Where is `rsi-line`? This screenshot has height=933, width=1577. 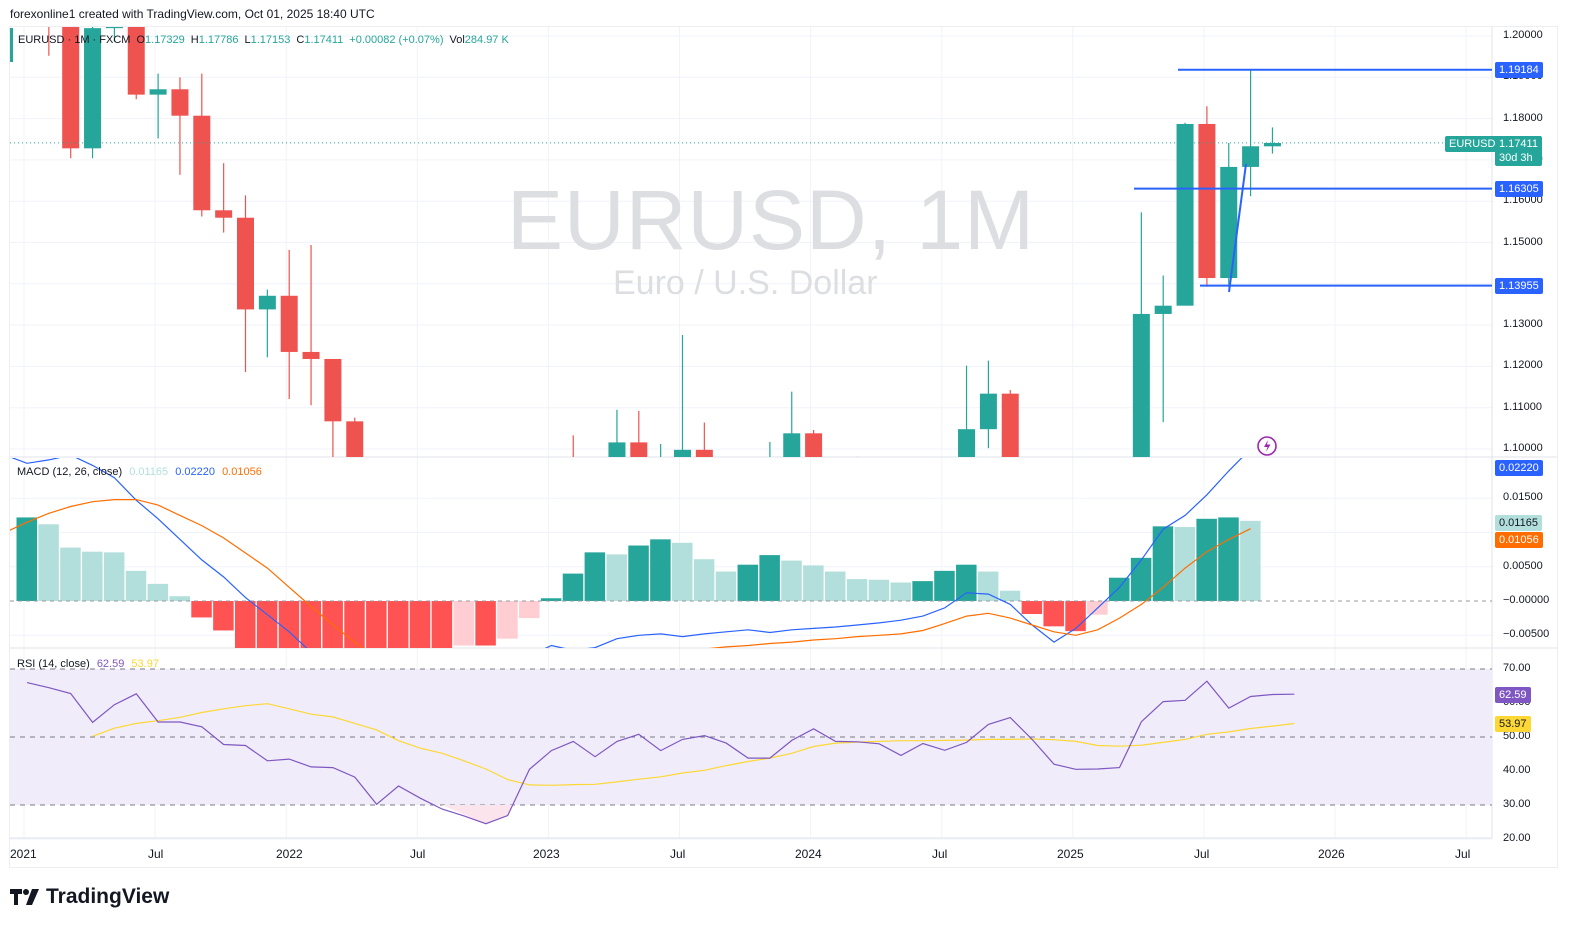
rsi-line is located at coordinates (660, 752).